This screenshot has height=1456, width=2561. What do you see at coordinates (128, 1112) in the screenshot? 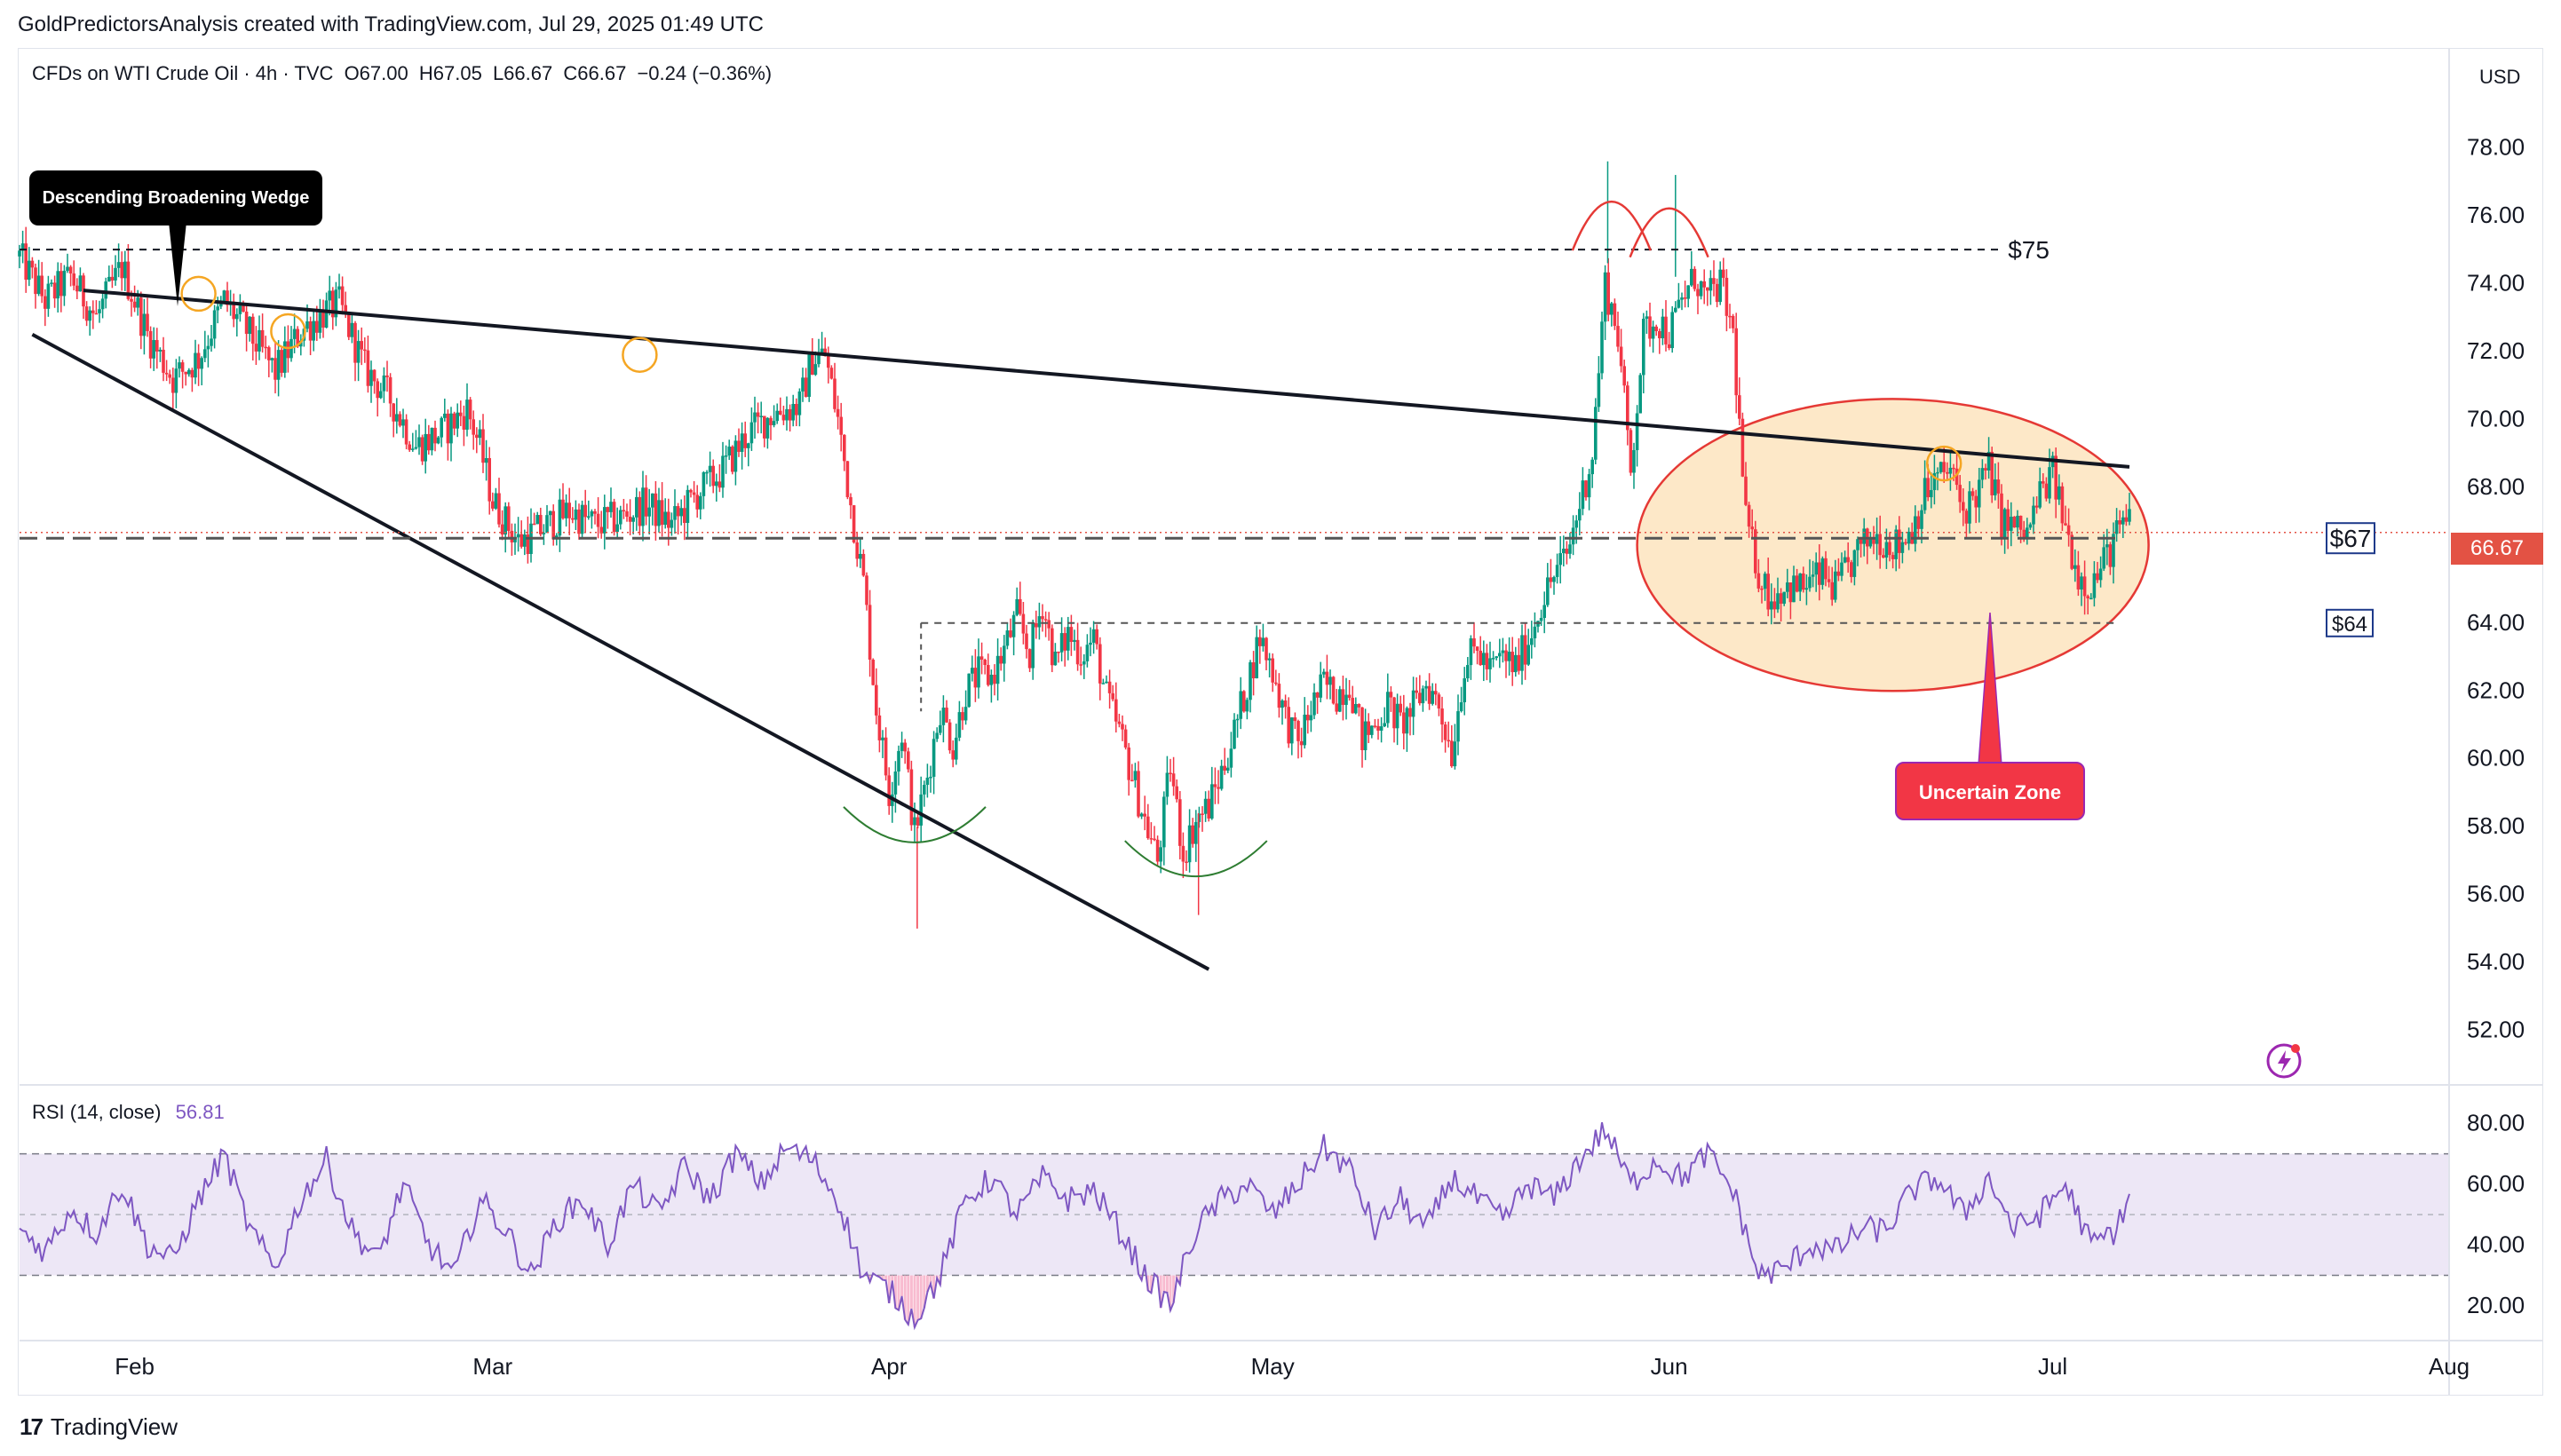
I see `rsi-legend: RSI (14, close) 56.81` at bounding box center [128, 1112].